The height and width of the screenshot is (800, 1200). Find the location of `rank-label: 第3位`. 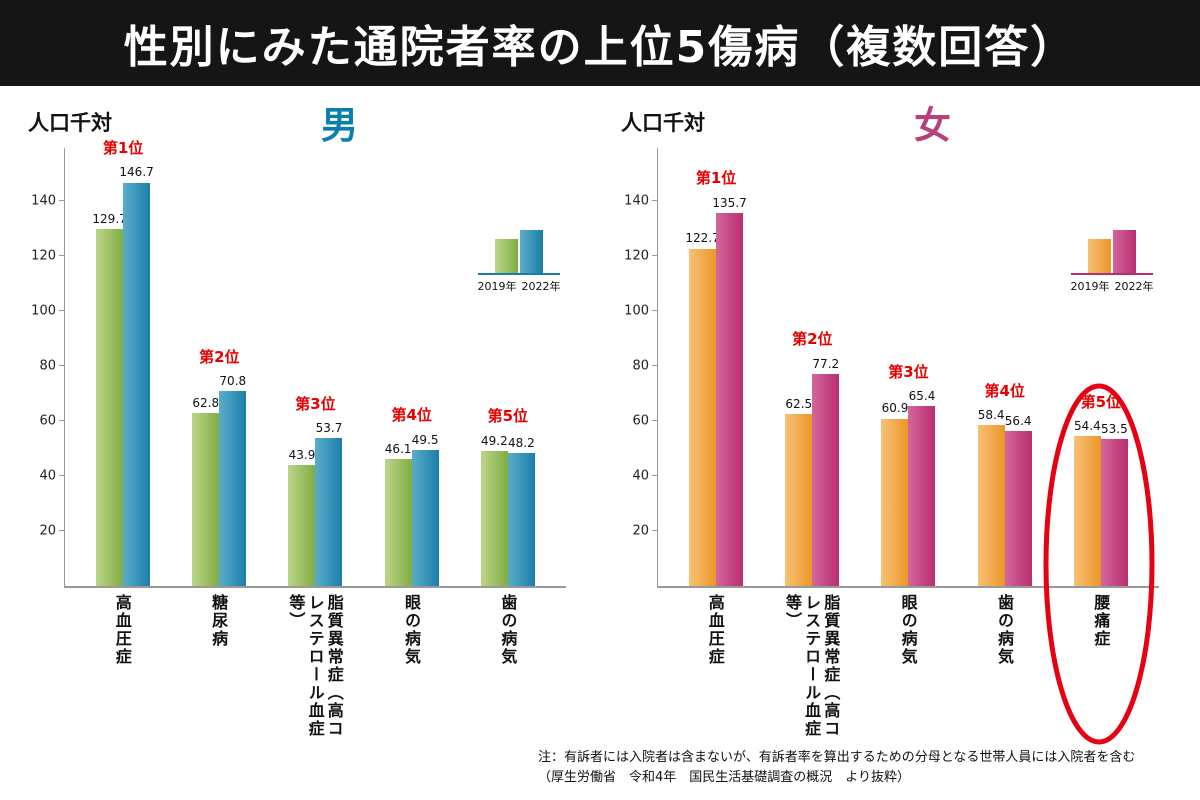

rank-label: 第3位 is located at coordinates (315, 403).